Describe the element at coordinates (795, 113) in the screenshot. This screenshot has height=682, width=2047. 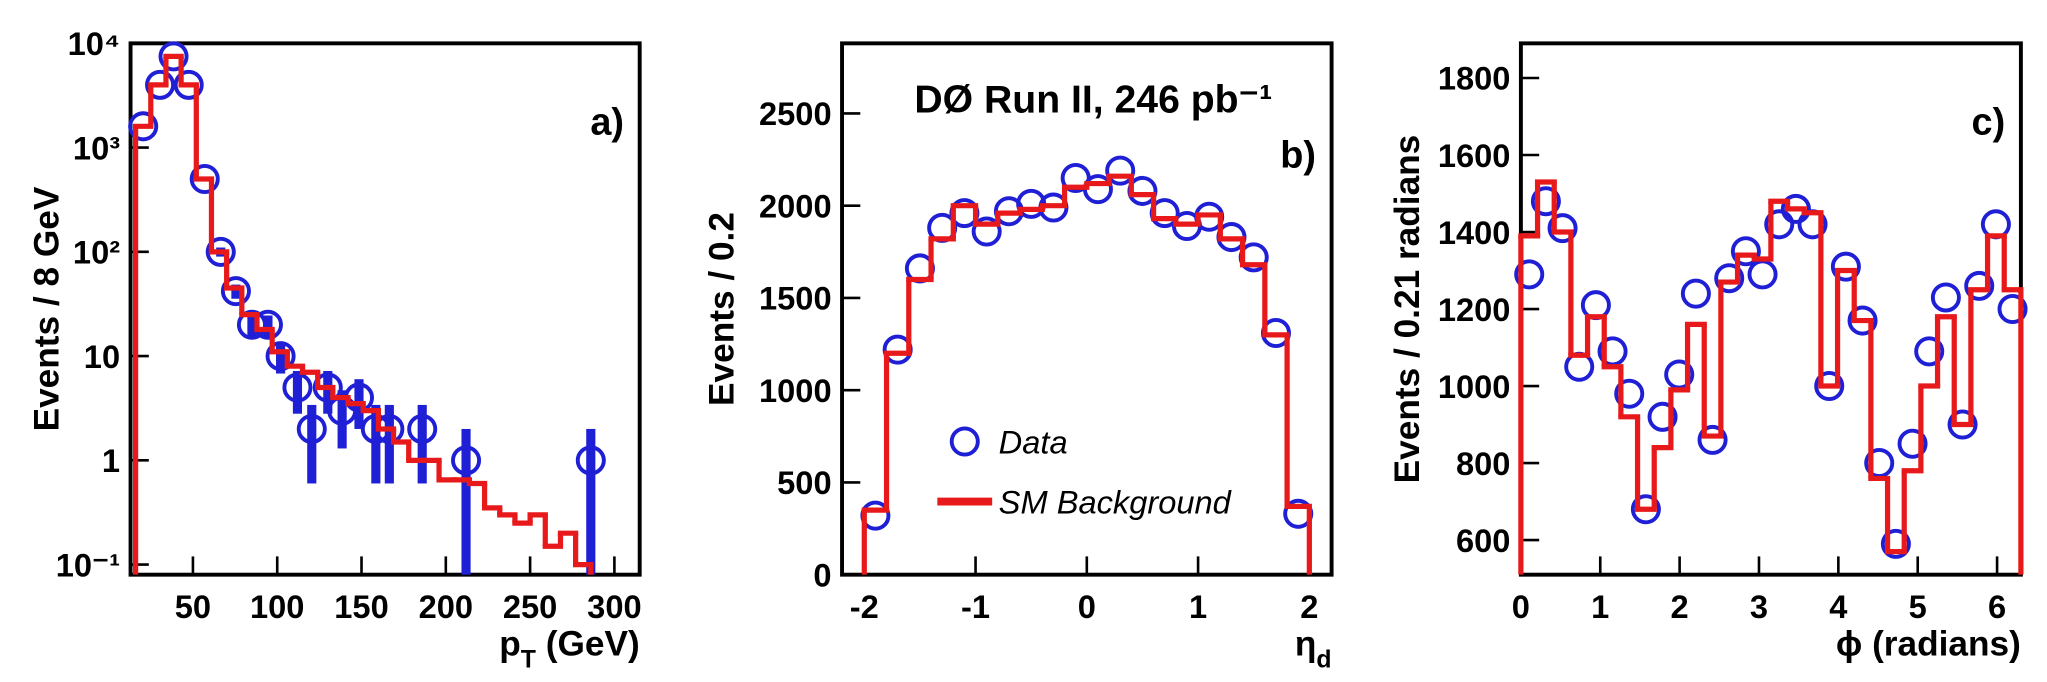
I see `y-tick-label: 2500` at that location.